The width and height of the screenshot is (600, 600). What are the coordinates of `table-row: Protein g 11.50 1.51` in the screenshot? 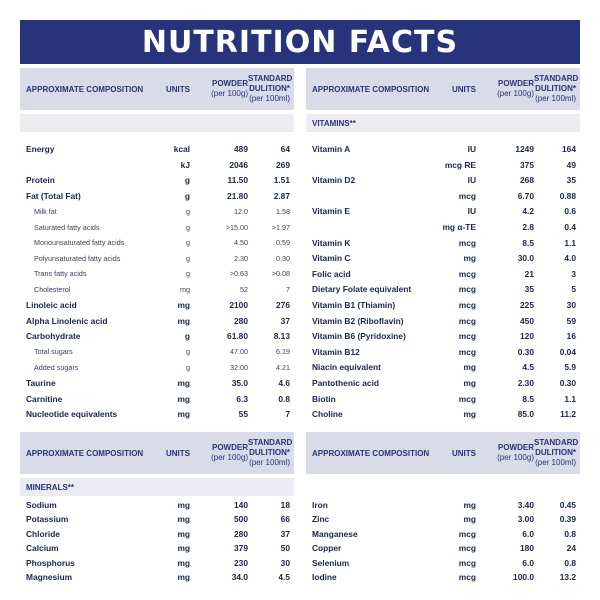 It's located at (157, 180).